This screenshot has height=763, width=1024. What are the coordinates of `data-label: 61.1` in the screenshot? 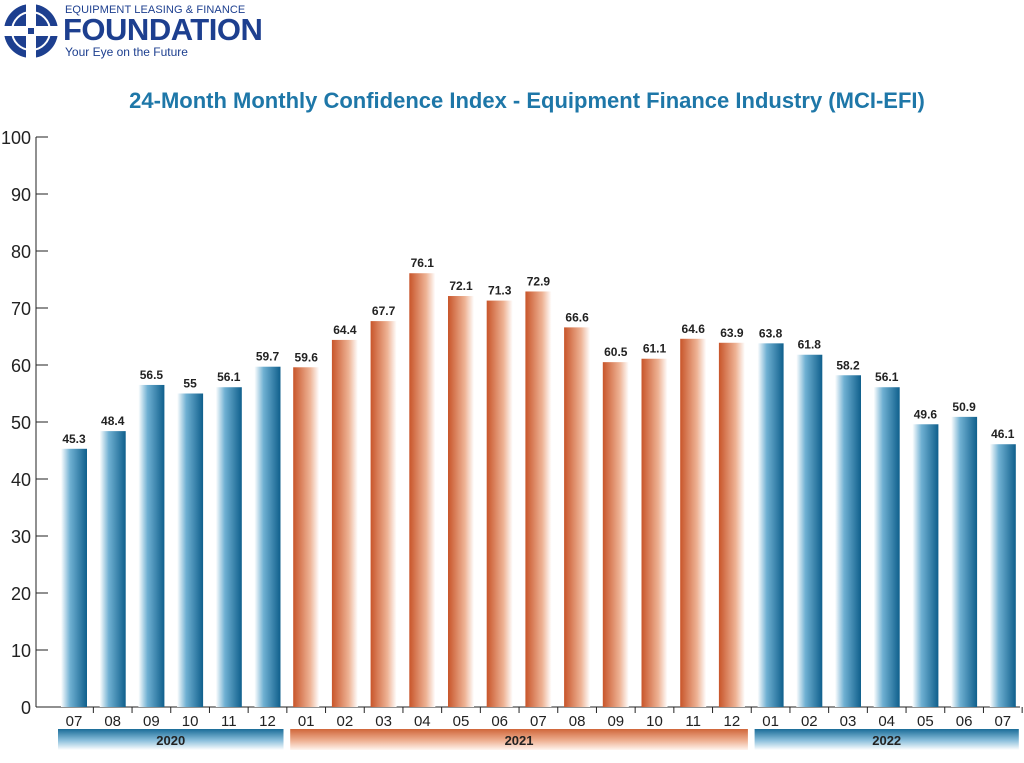 It's located at (655, 349).